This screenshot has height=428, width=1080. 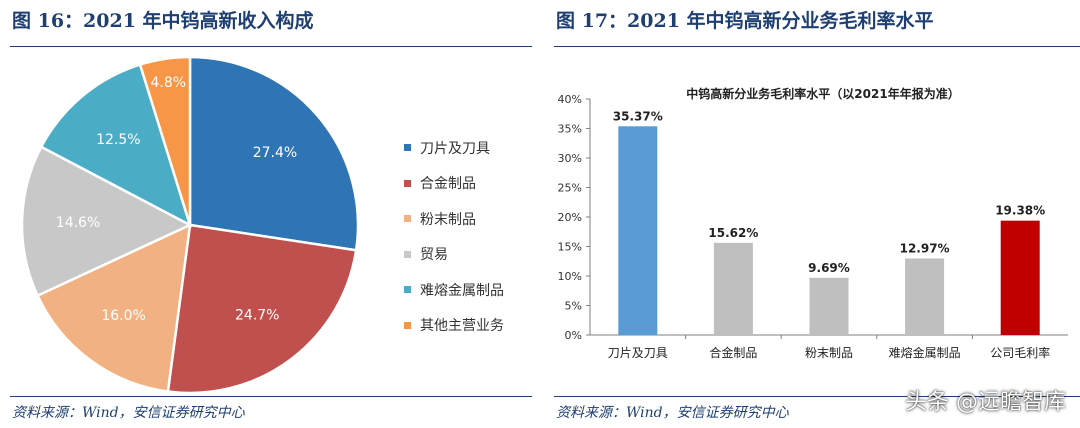 What do you see at coordinates (925, 352) in the screenshot?
I see `x-category-label: 难熔金属制品` at bounding box center [925, 352].